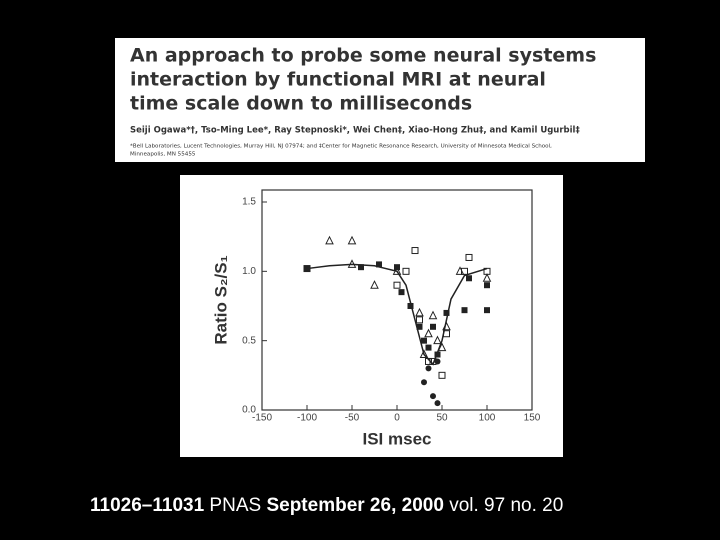  I want to click on footer-number: no. 20, so click(536, 505).